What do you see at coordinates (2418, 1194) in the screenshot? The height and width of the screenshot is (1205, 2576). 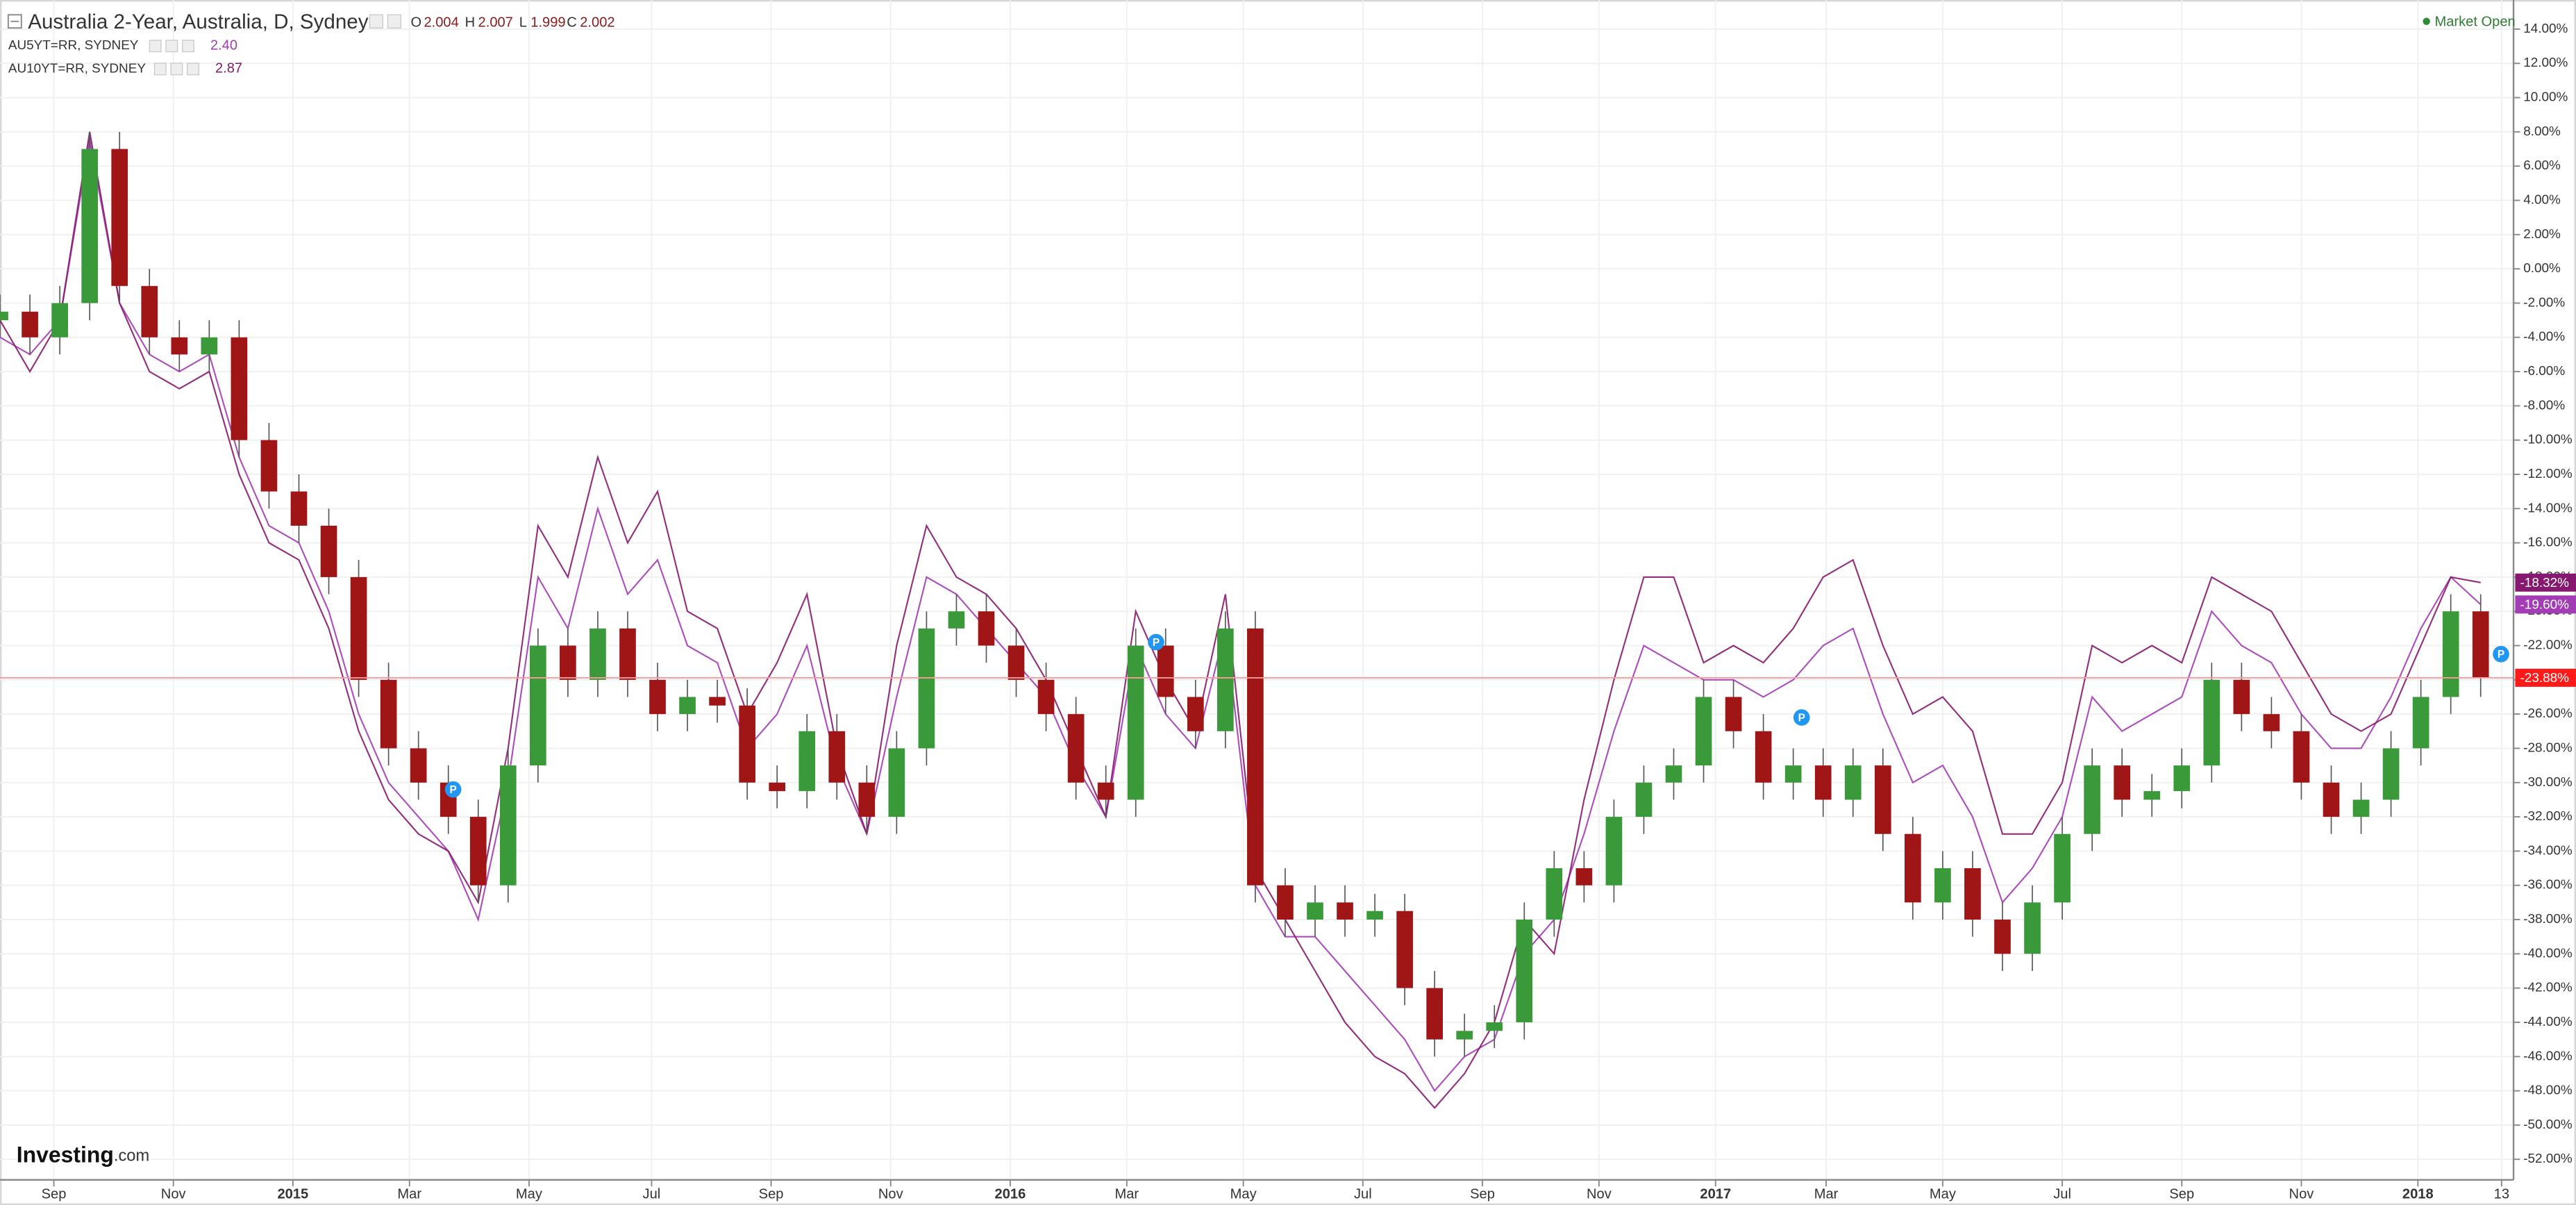 I see `x-tick-label: 2018` at bounding box center [2418, 1194].